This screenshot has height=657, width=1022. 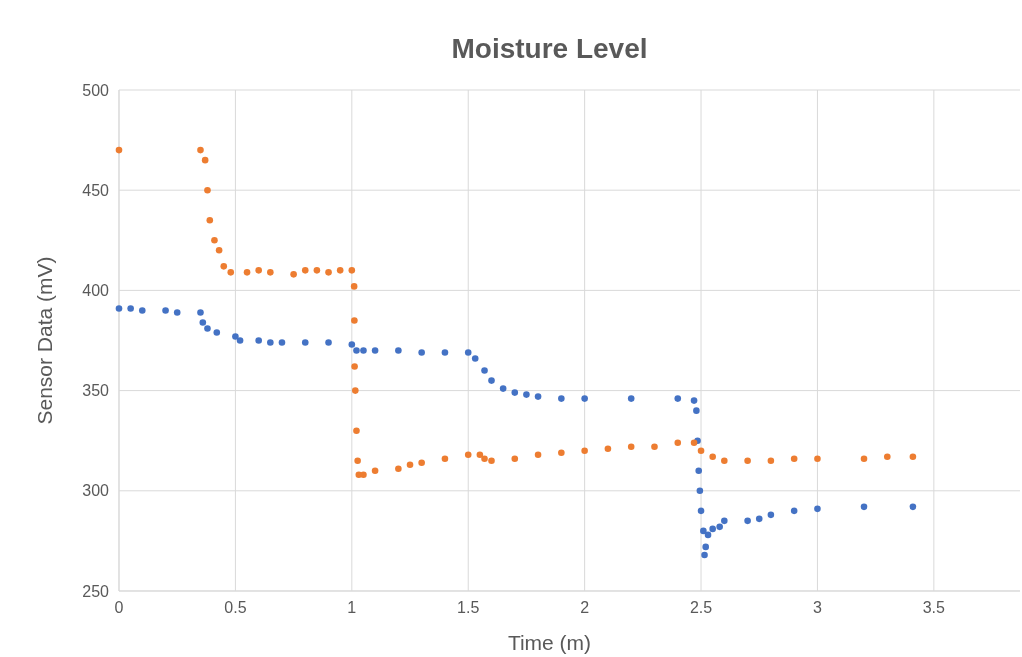 What do you see at coordinates (817, 607) in the screenshot?
I see `x-tick-label: 3` at bounding box center [817, 607].